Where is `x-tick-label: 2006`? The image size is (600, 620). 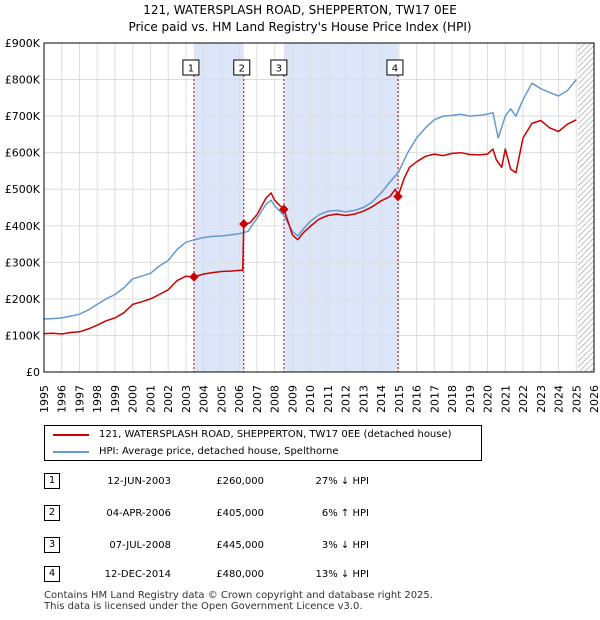
x-tick-label: 2006 is located at coordinates (239, 399).